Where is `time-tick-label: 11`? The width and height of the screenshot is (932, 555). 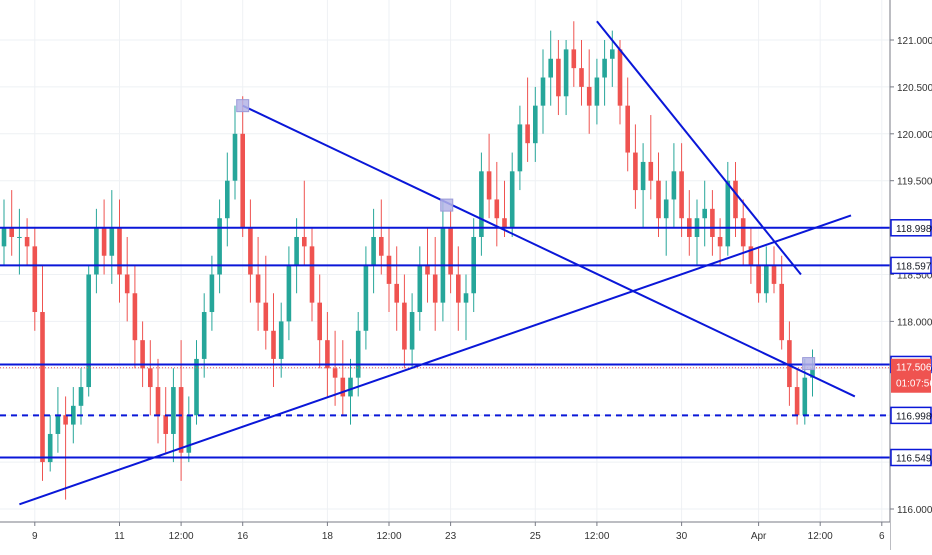 time-tick-label: 11 is located at coordinates (119, 536).